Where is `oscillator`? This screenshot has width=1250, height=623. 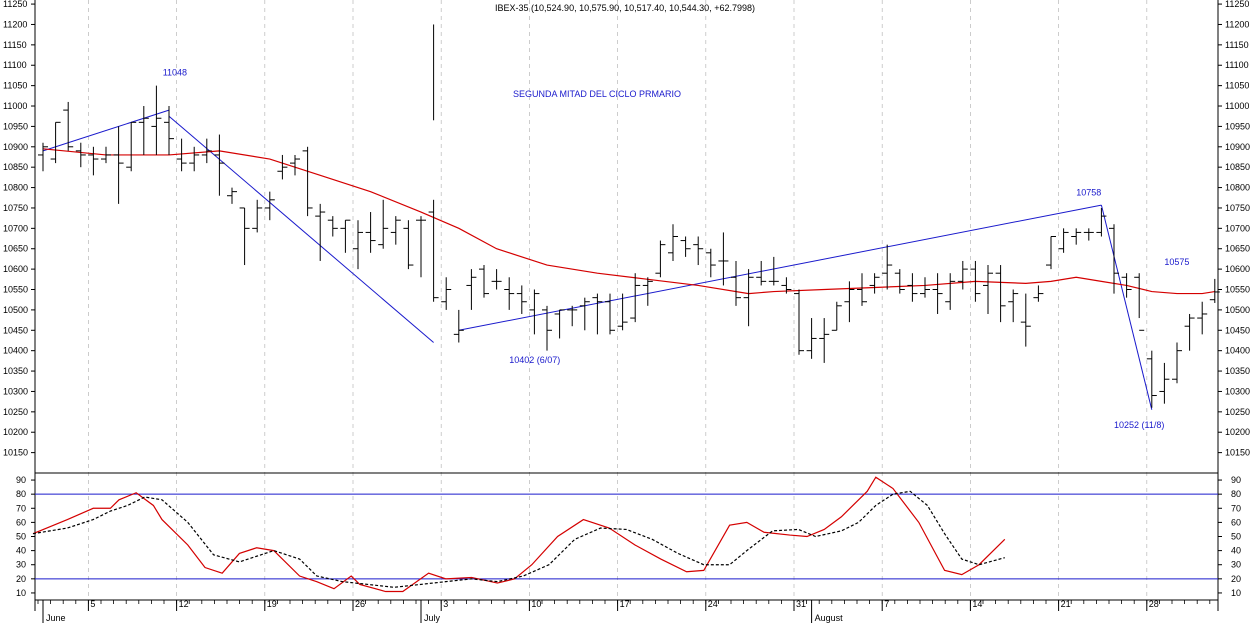
oscillator is located at coordinates (519, 534).